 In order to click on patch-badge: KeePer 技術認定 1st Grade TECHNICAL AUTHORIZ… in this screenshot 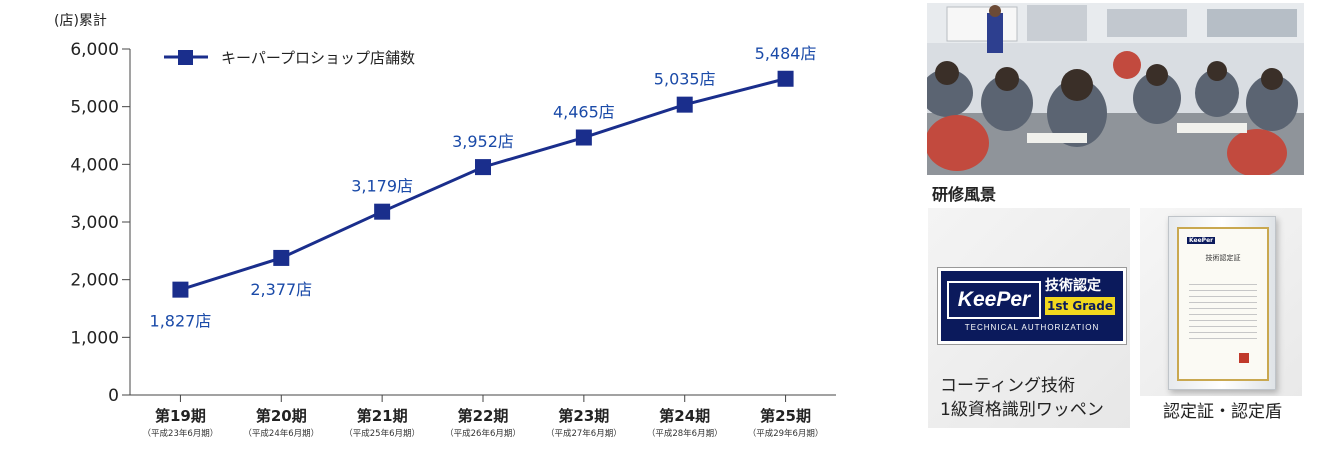, I will do `click(1032, 306)`.